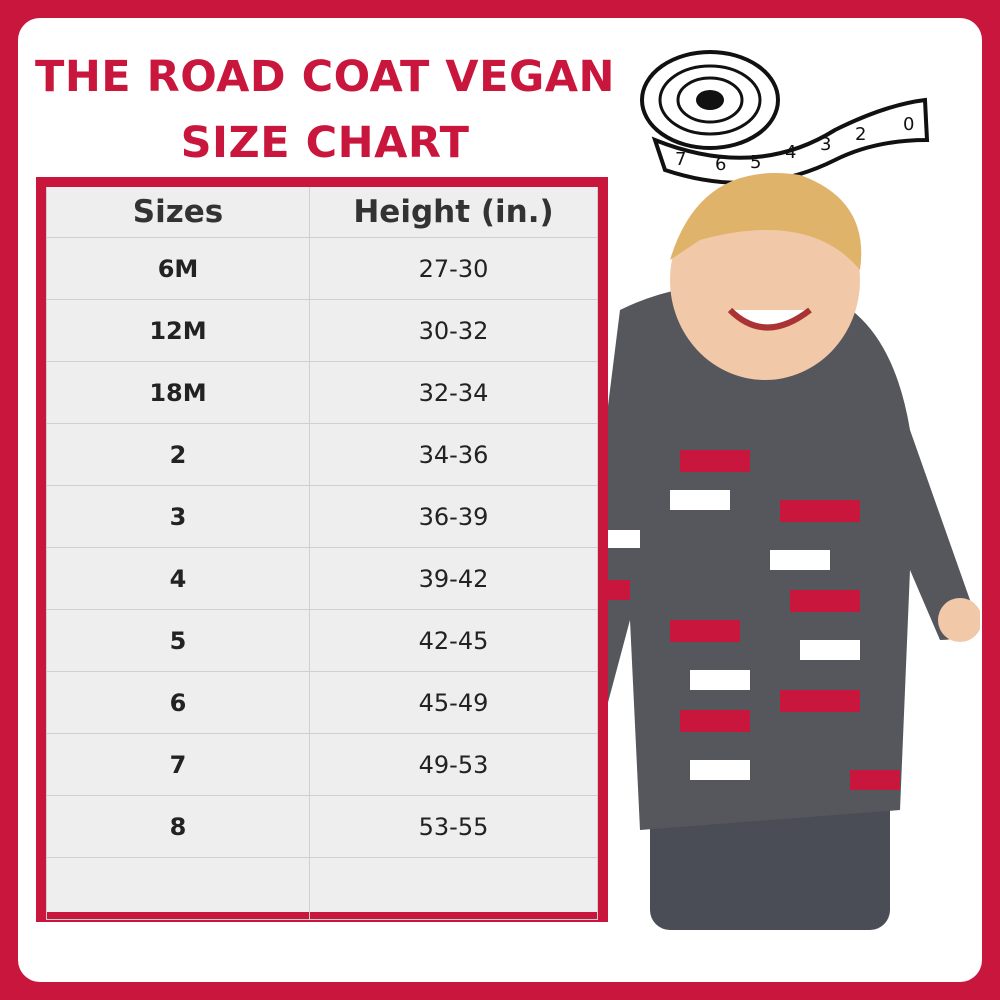  Describe the element at coordinates (755, 162) in the screenshot. I see `tape-number: 5` at that location.